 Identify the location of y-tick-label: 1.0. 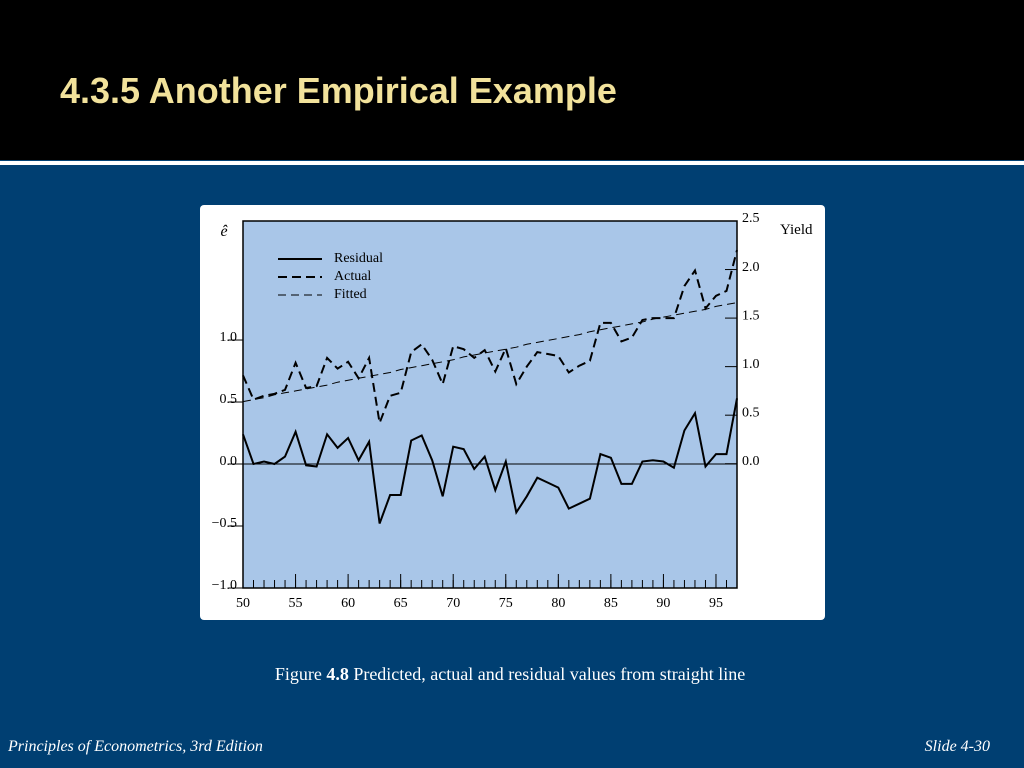
(229, 337).